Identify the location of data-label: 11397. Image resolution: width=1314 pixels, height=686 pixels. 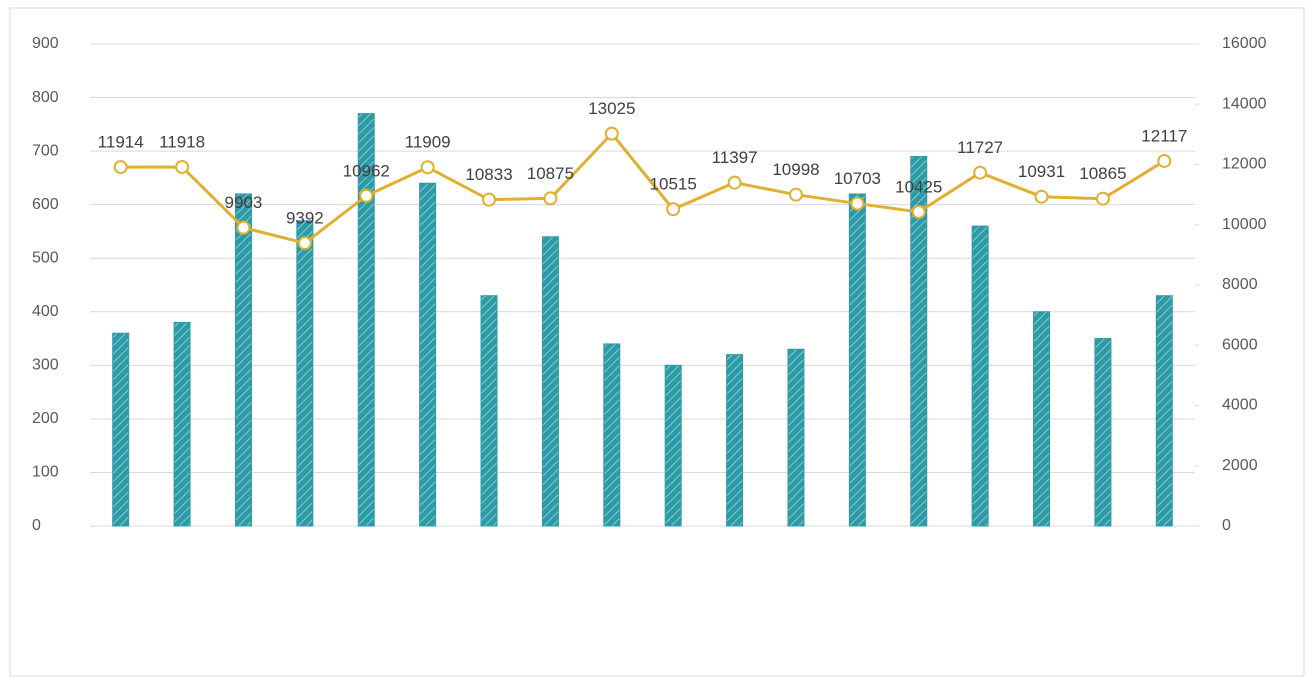
(735, 157).